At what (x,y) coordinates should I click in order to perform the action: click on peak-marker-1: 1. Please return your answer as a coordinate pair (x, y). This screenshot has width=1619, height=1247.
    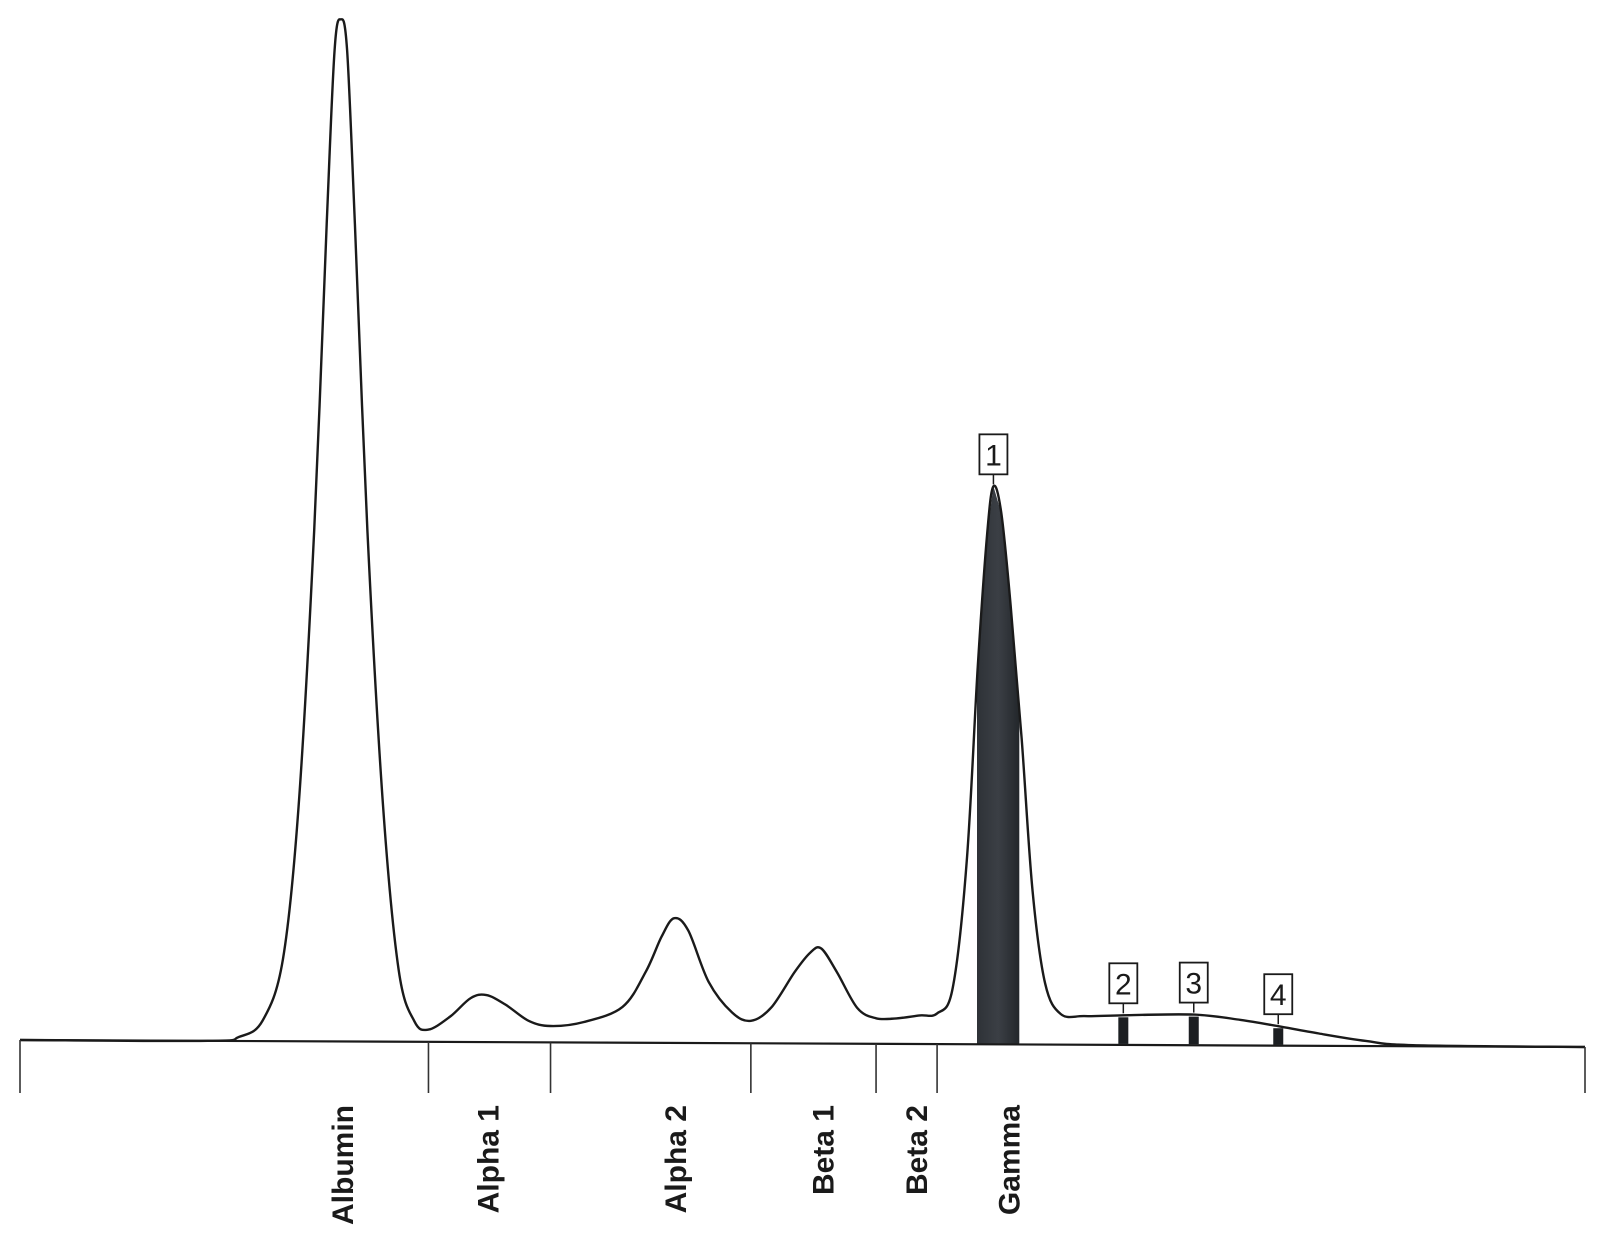
    Looking at the image, I should click on (993, 459).